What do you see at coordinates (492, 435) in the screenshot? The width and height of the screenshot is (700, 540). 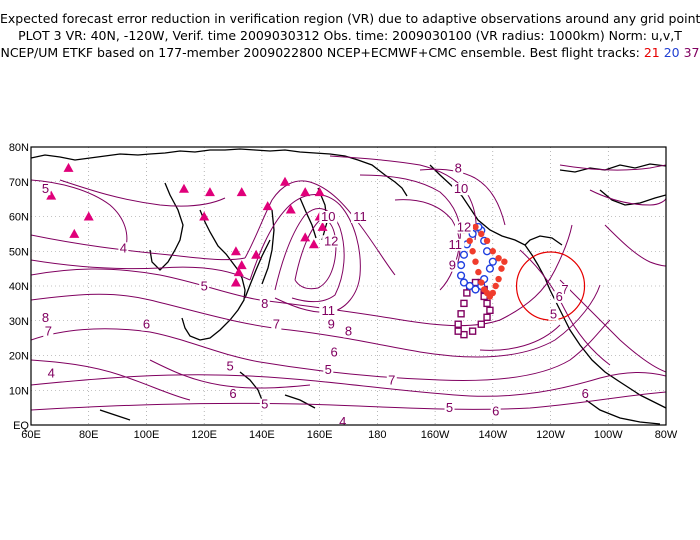 I see `lon-tick-label: 140W` at bounding box center [492, 435].